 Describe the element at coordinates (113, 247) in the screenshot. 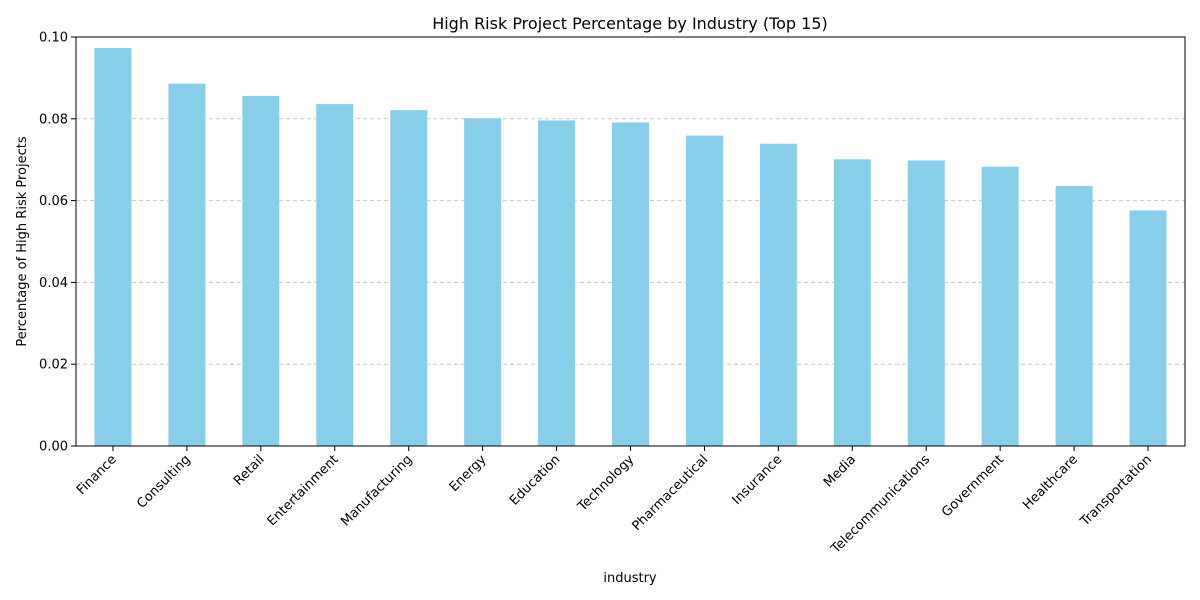

I see `bar-finance` at that location.